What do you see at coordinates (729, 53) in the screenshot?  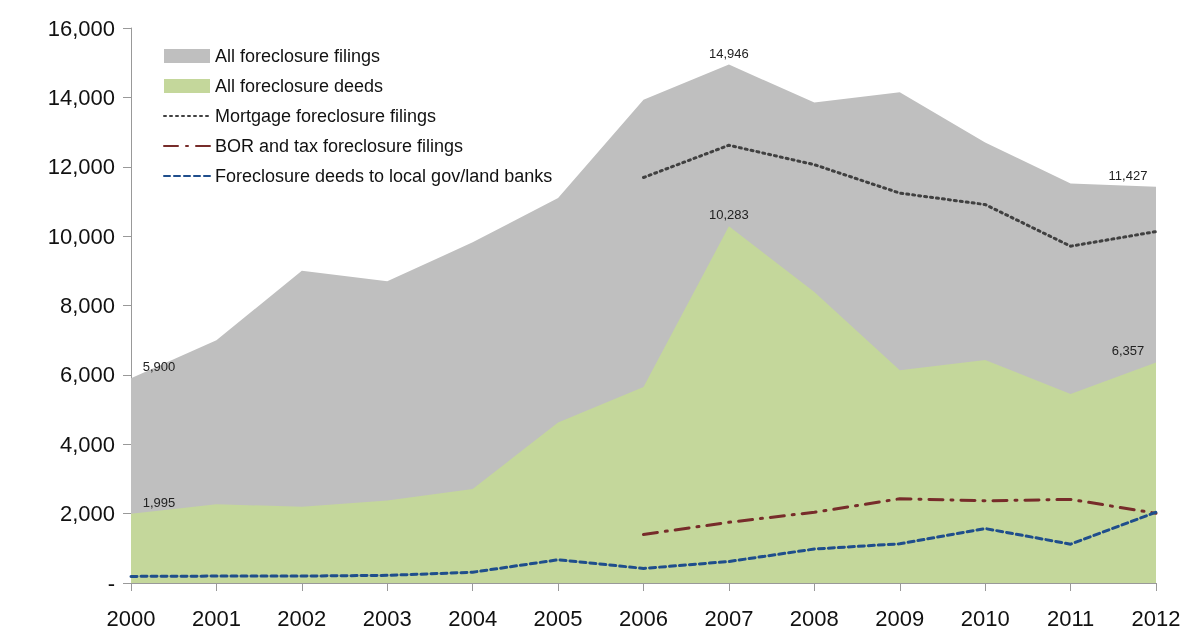 I see `data-label: 14,946` at bounding box center [729, 53].